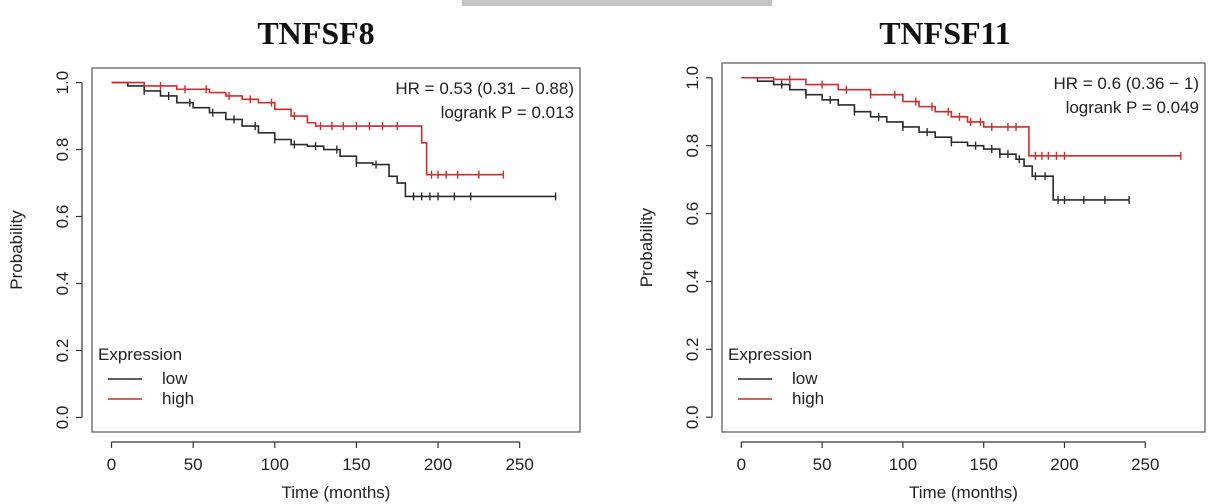 The height and width of the screenshot is (504, 1213). What do you see at coordinates (315, 33) in the screenshot?
I see `panel-title: TNFSF8` at bounding box center [315, 33].